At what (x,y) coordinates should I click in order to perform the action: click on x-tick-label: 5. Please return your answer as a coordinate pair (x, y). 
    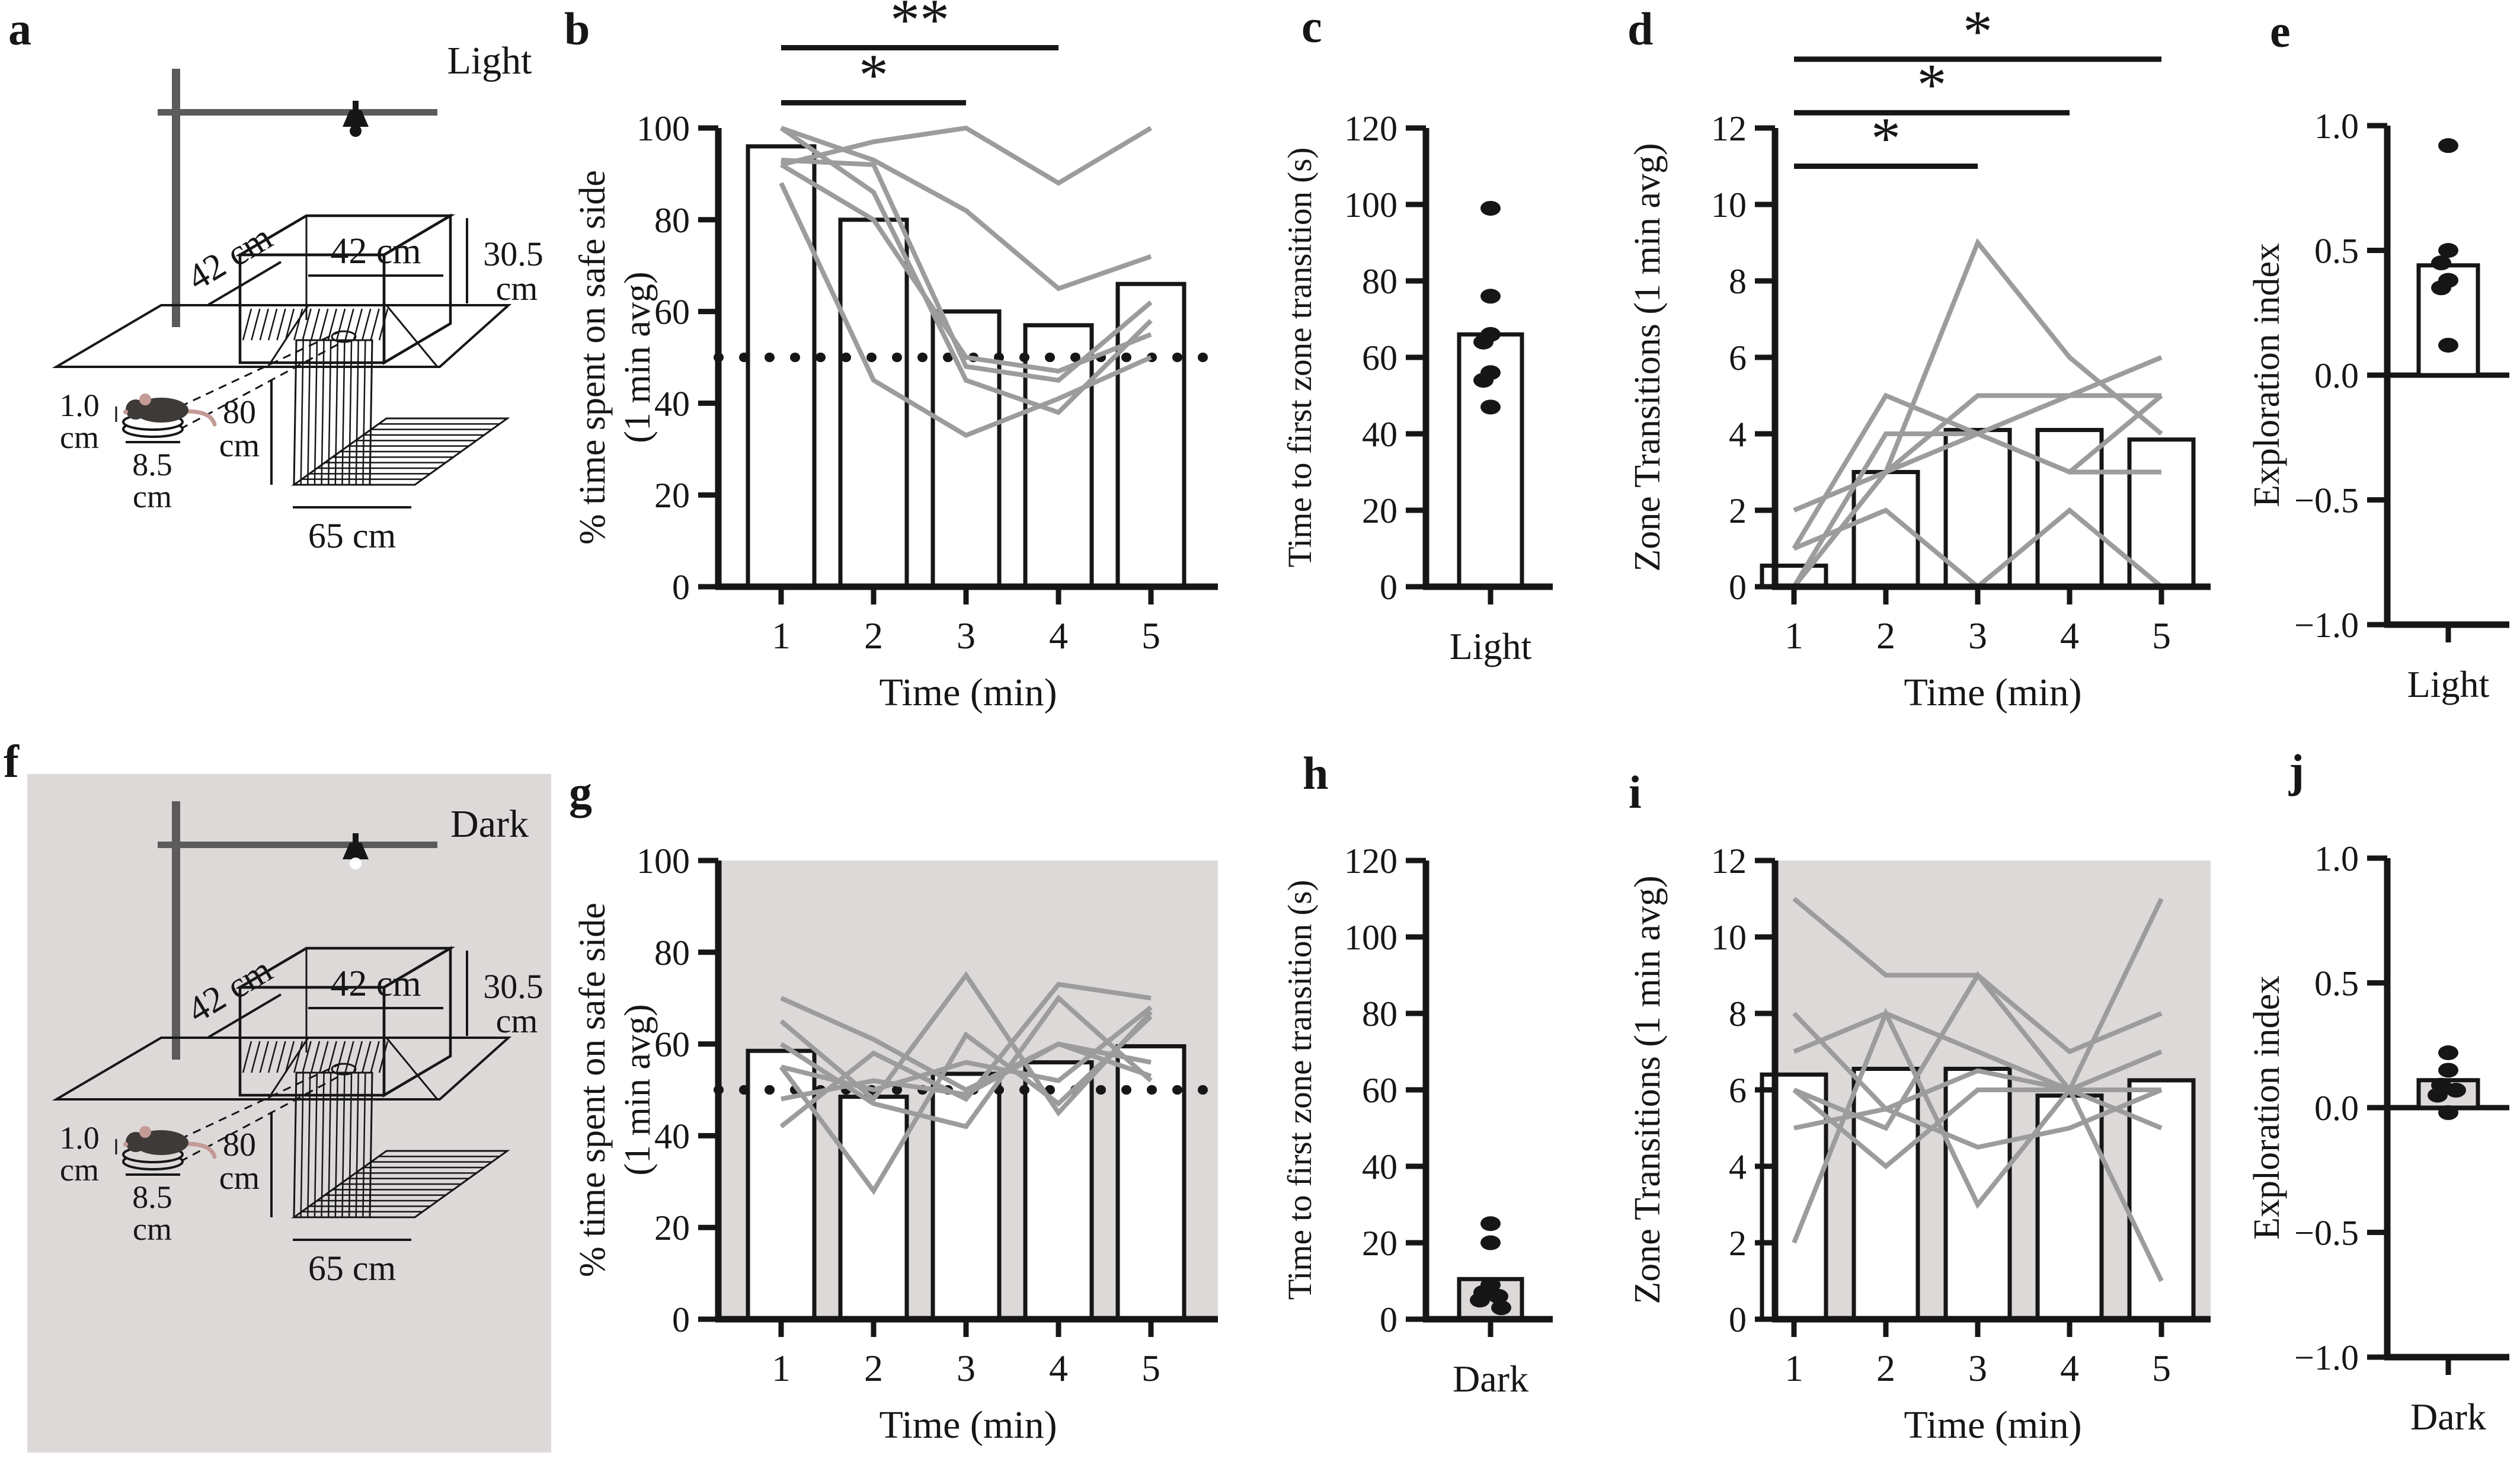
    Looking at the image, I should click on (1150, 1368).